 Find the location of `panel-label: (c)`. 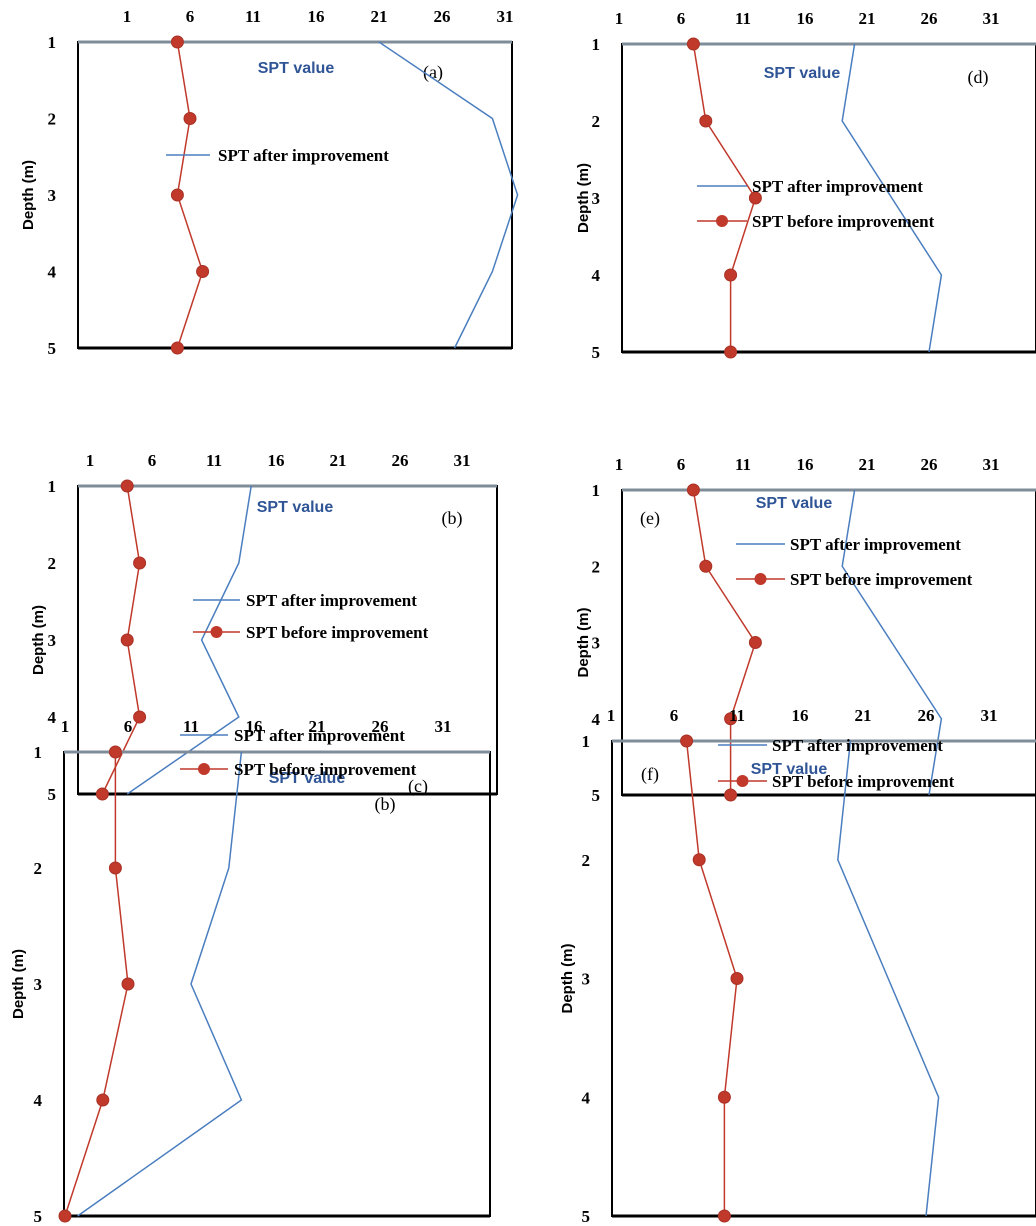

panel-label: (c) is located at coordinates (418, 786).